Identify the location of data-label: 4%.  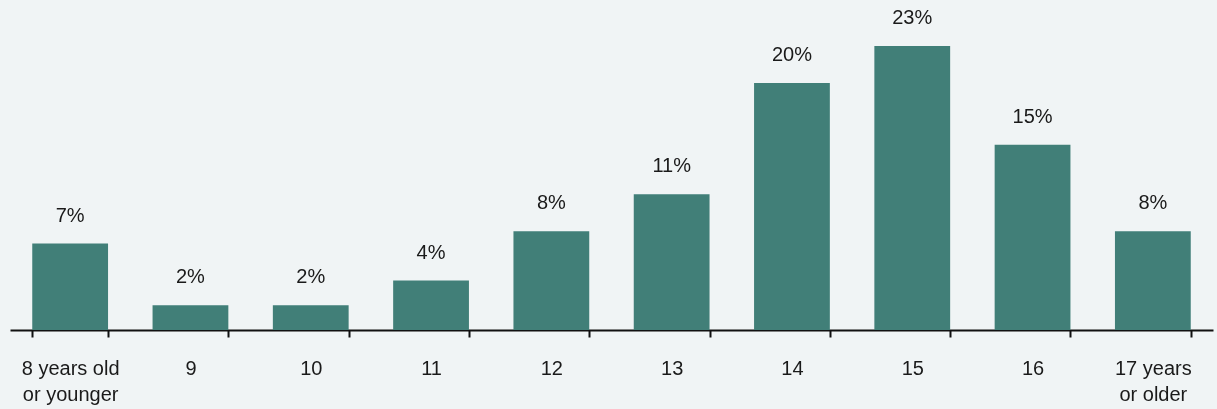
(431, 251).